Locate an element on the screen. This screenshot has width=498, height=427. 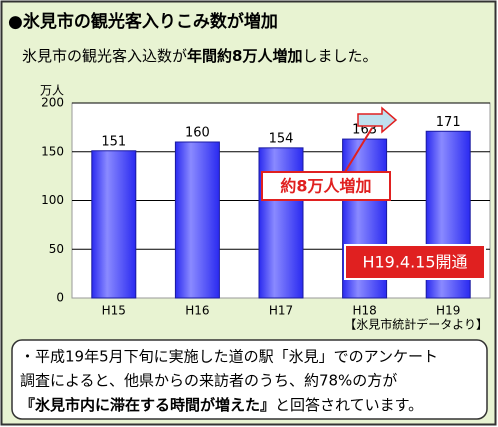
callout-line is located at coordinates (358, 150).